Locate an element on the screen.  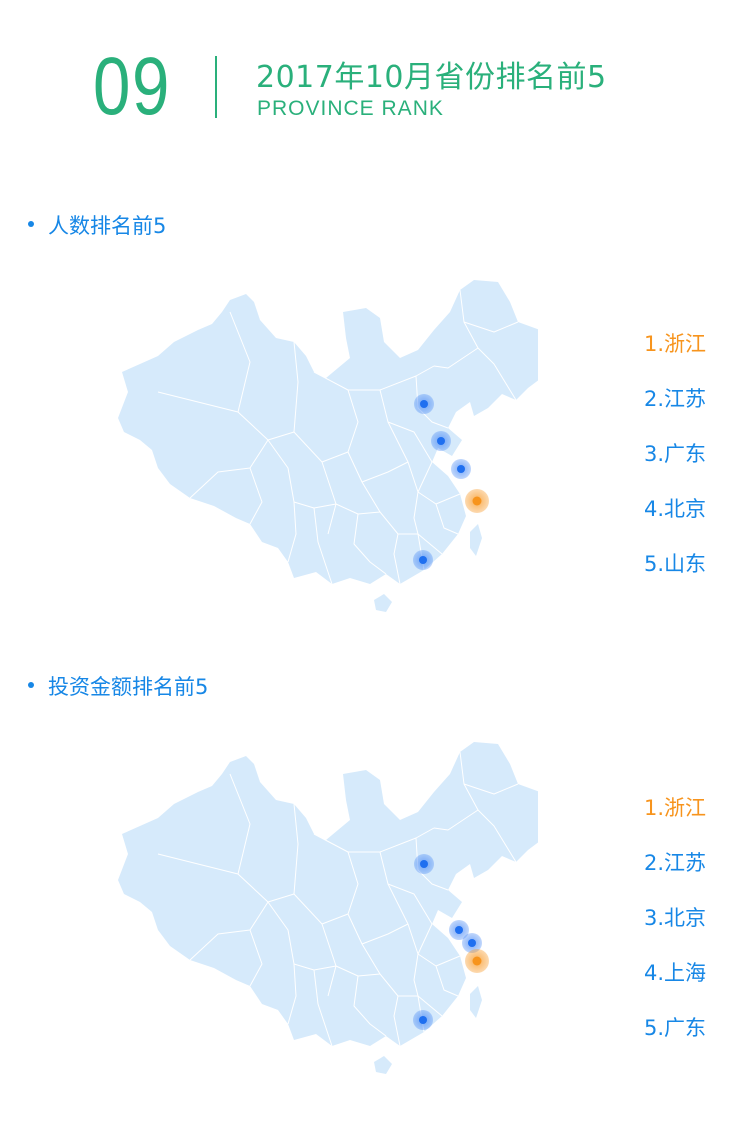
map-marker-shandong is located at coordinates (441, 441).